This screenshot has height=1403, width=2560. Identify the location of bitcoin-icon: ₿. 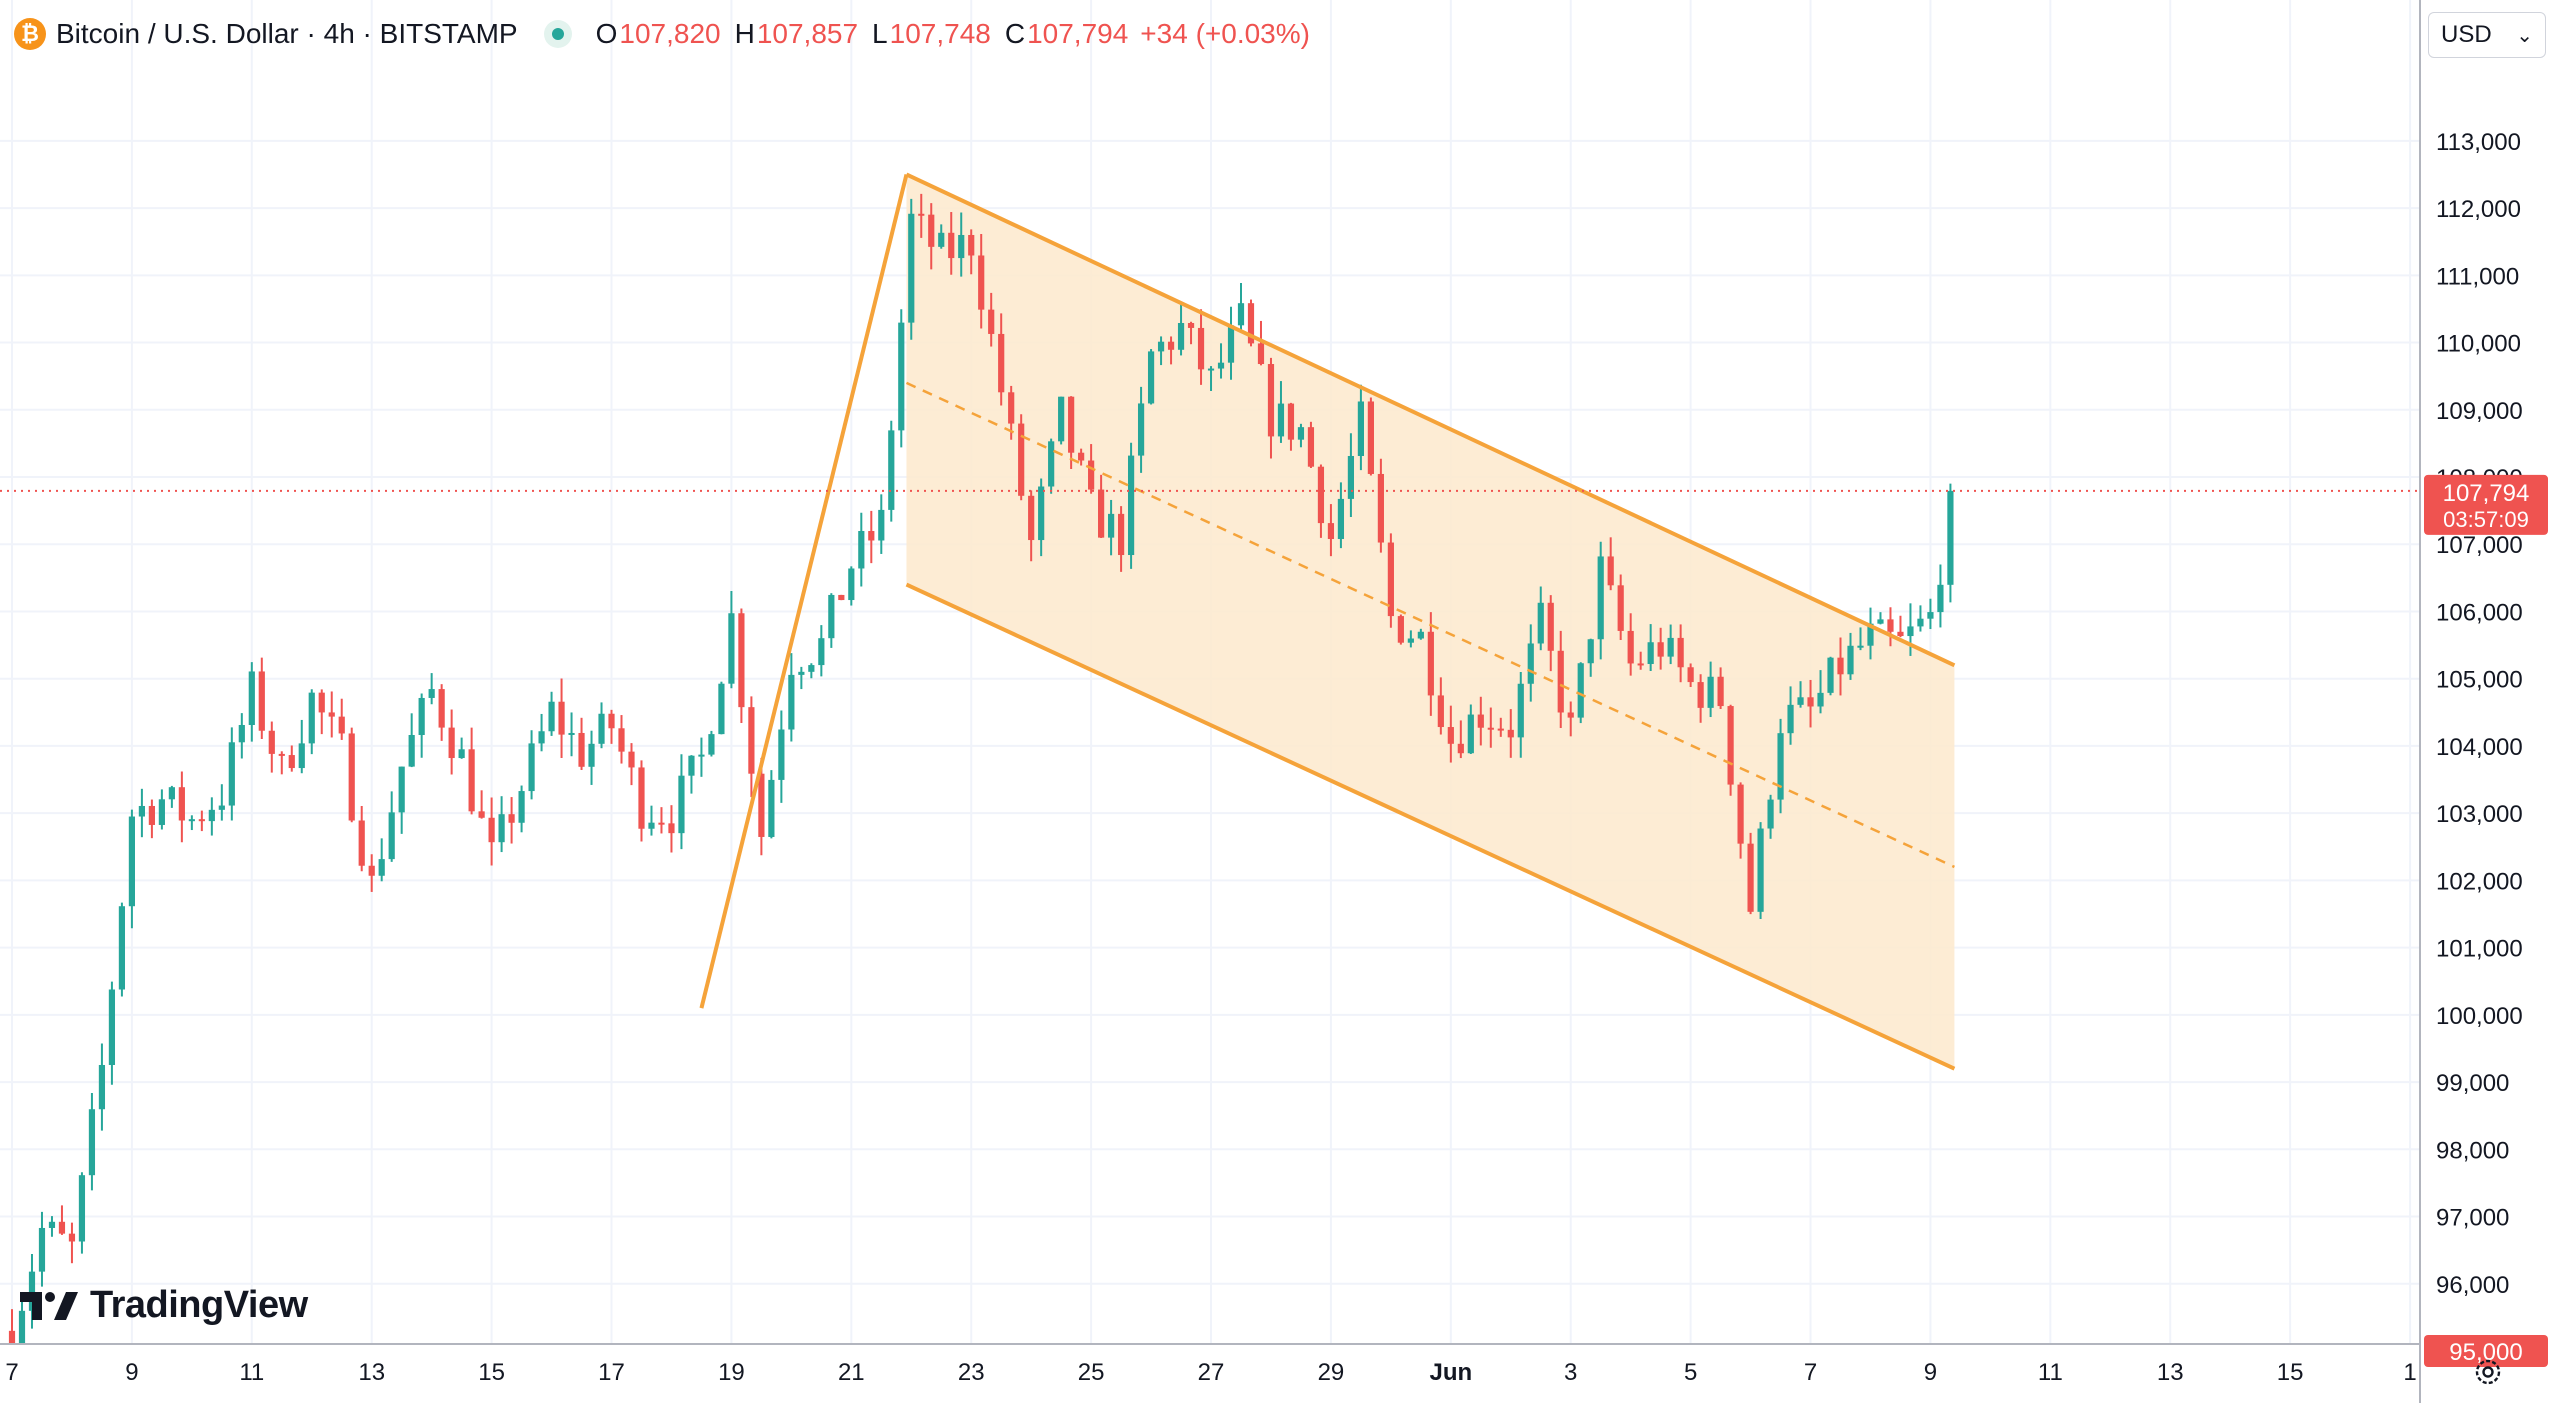
(30, 34).